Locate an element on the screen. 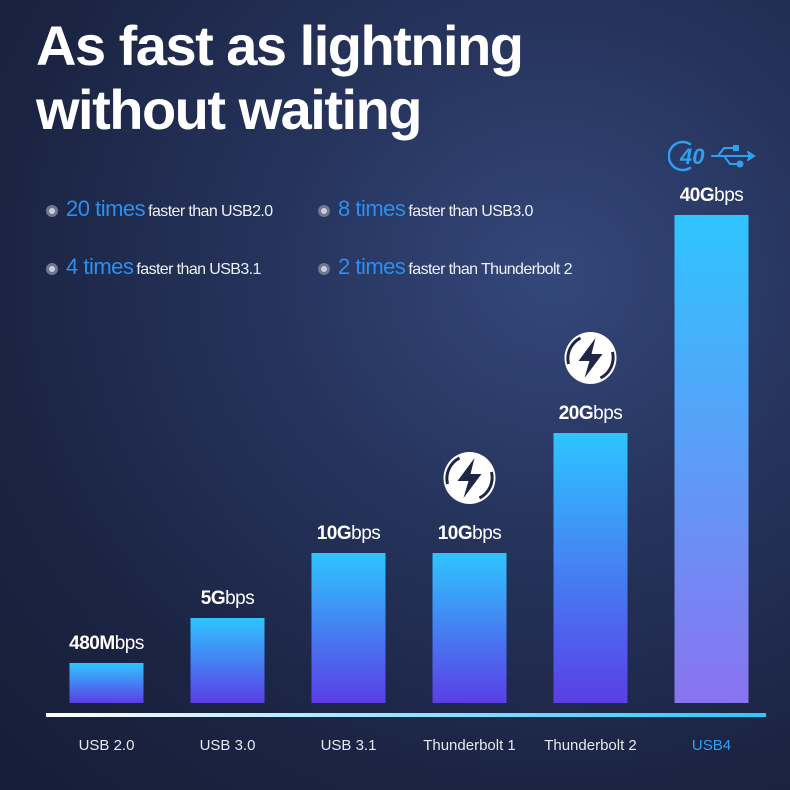 This screenshot has width=790, height=790. value-label: 20Gbps is located at coordinates (591, 413).